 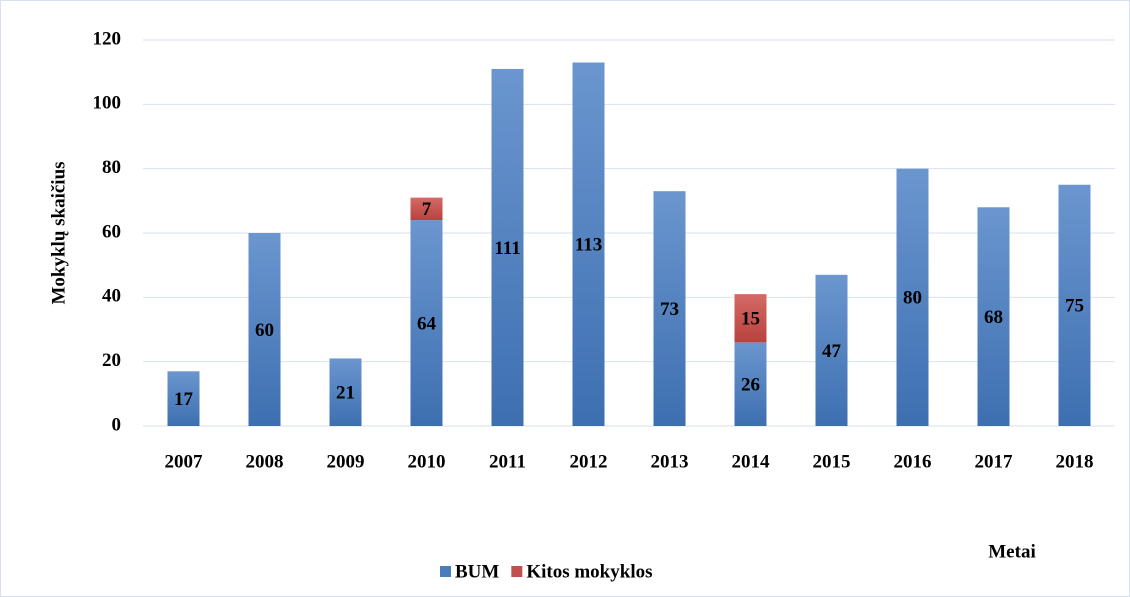 I want to click on y-tick-label: 120, so click(x=107, y=38).